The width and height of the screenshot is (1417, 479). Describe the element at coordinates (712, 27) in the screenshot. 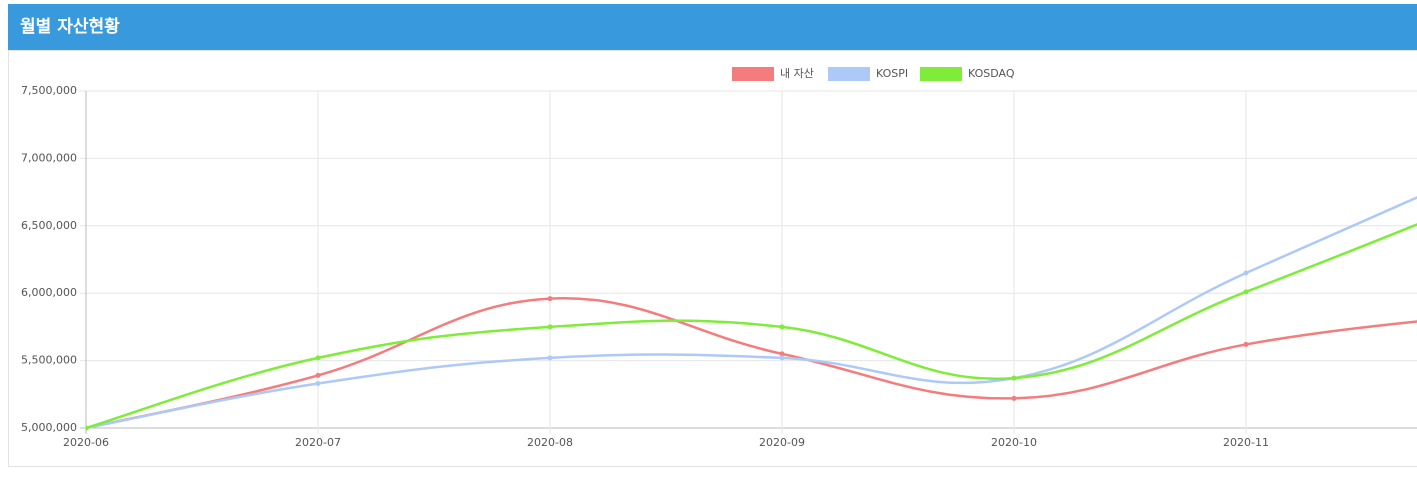

I see `header-bar` at that location.